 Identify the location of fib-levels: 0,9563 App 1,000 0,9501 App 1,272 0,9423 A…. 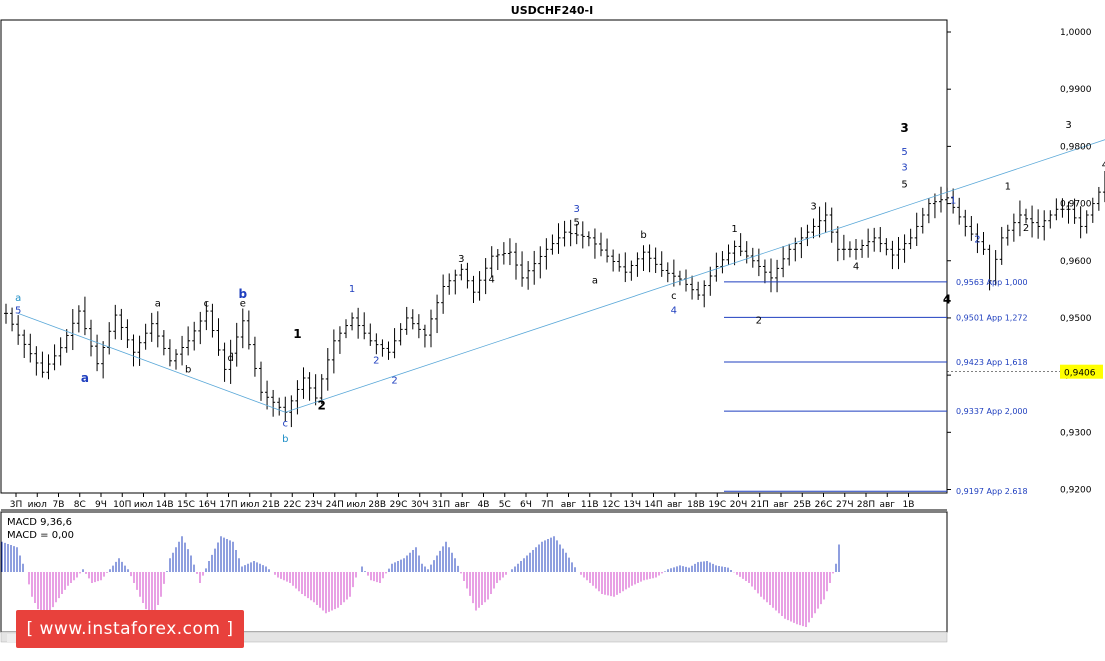
(876, 387).